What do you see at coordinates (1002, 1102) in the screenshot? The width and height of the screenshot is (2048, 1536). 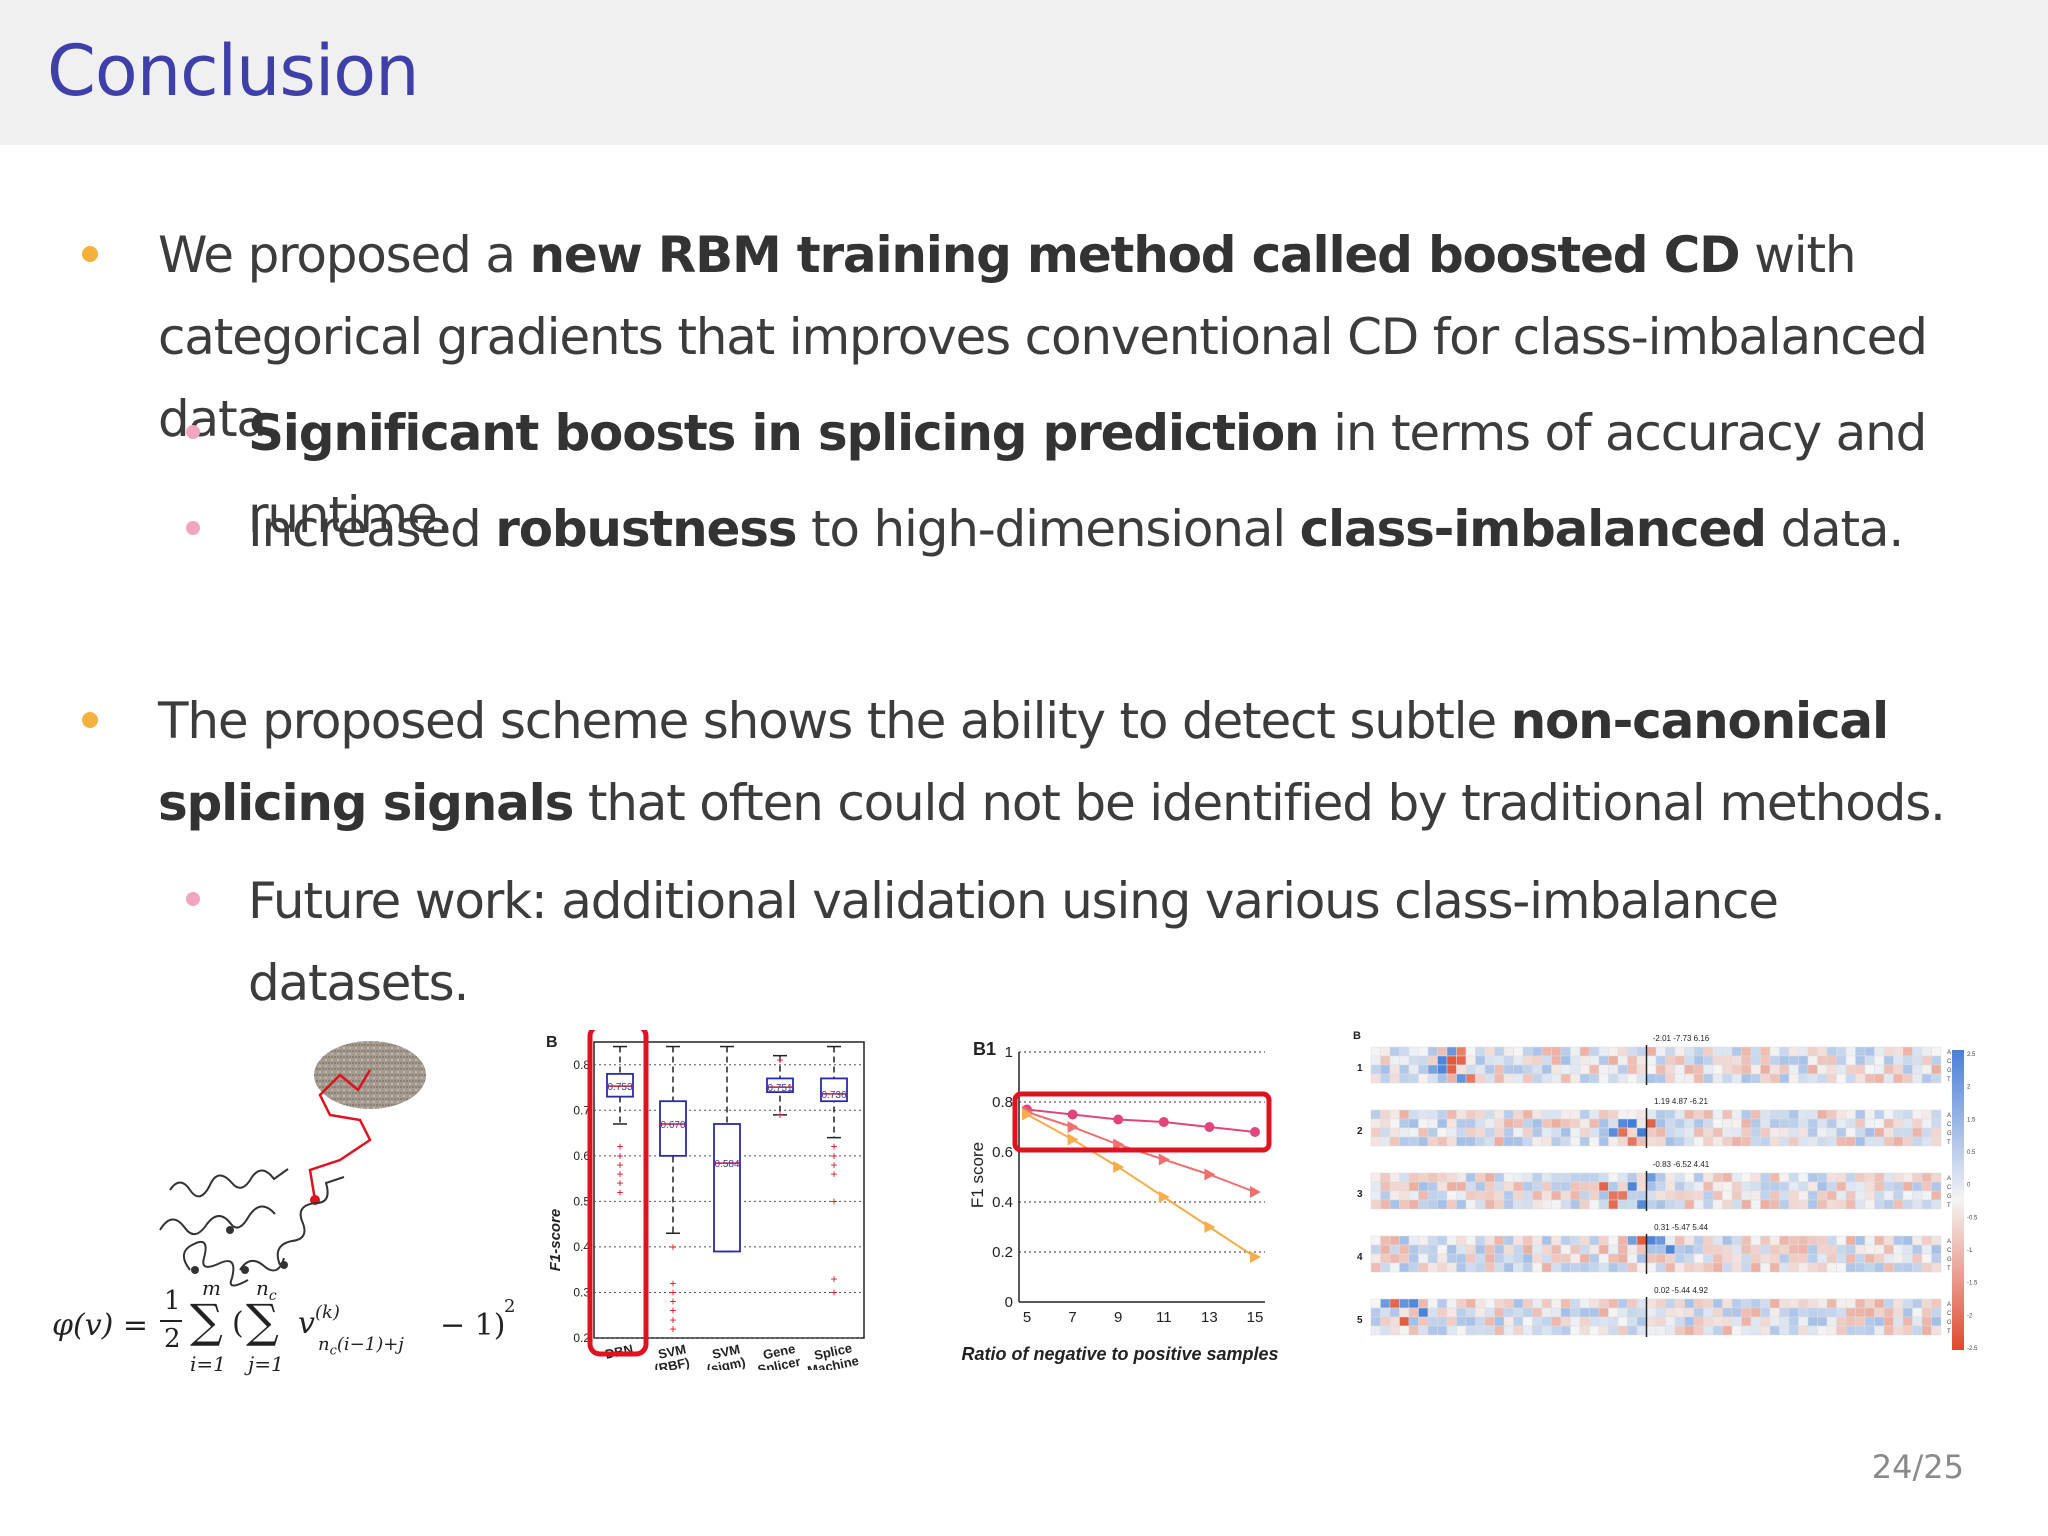 I see `linechart-ytick: 0.8` at bounding box center [1002, 1102].